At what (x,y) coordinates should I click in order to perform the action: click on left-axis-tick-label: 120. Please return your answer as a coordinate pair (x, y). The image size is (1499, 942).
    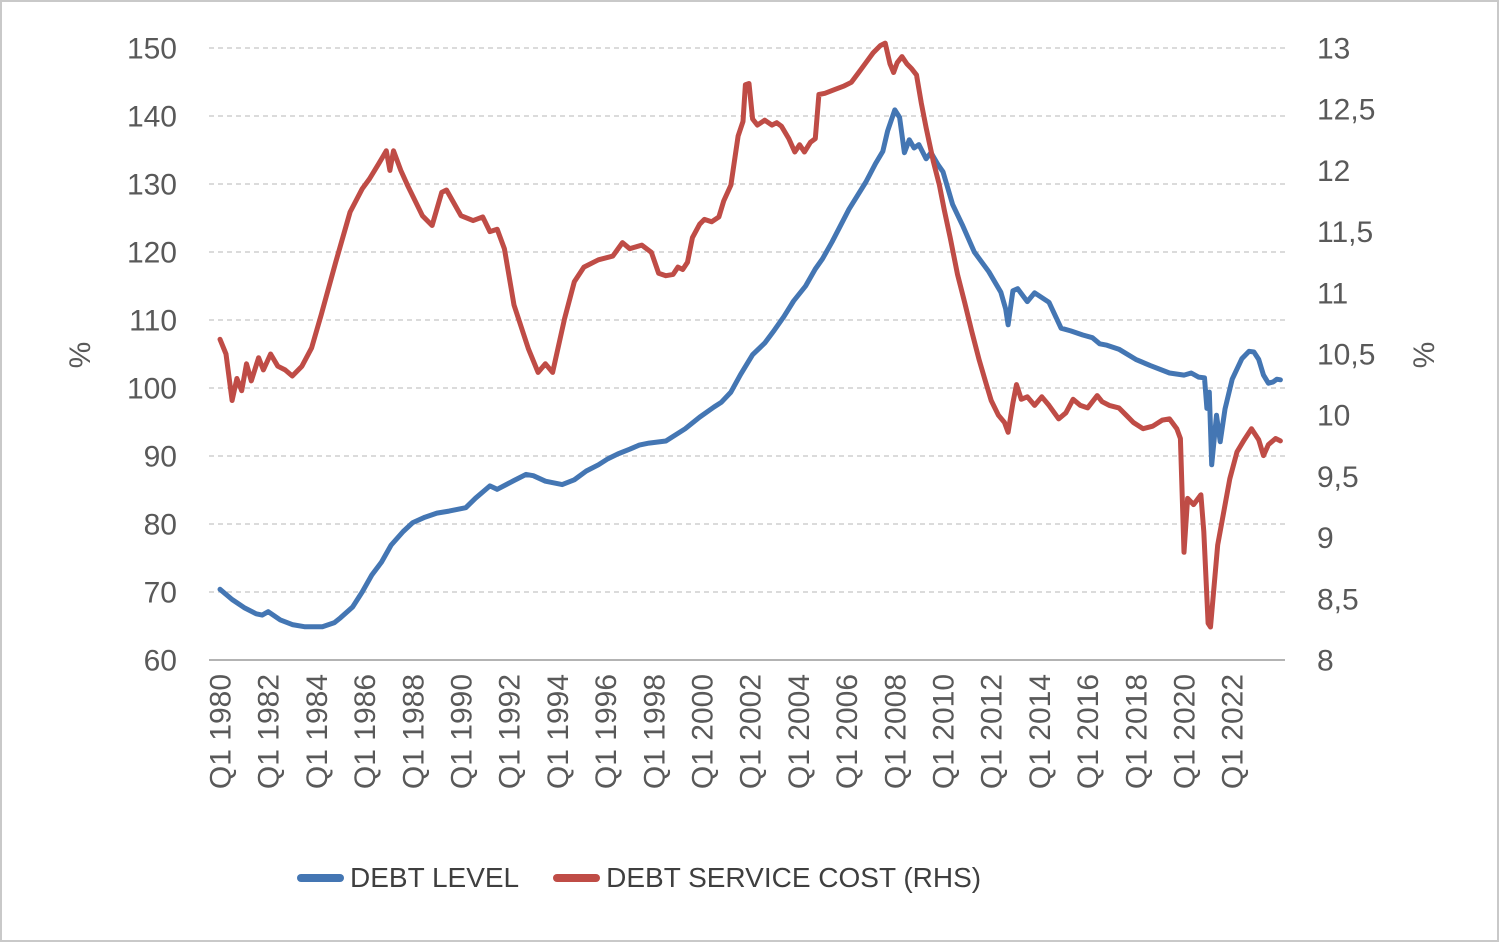
    Looking at the image, I should click on (152, 253).